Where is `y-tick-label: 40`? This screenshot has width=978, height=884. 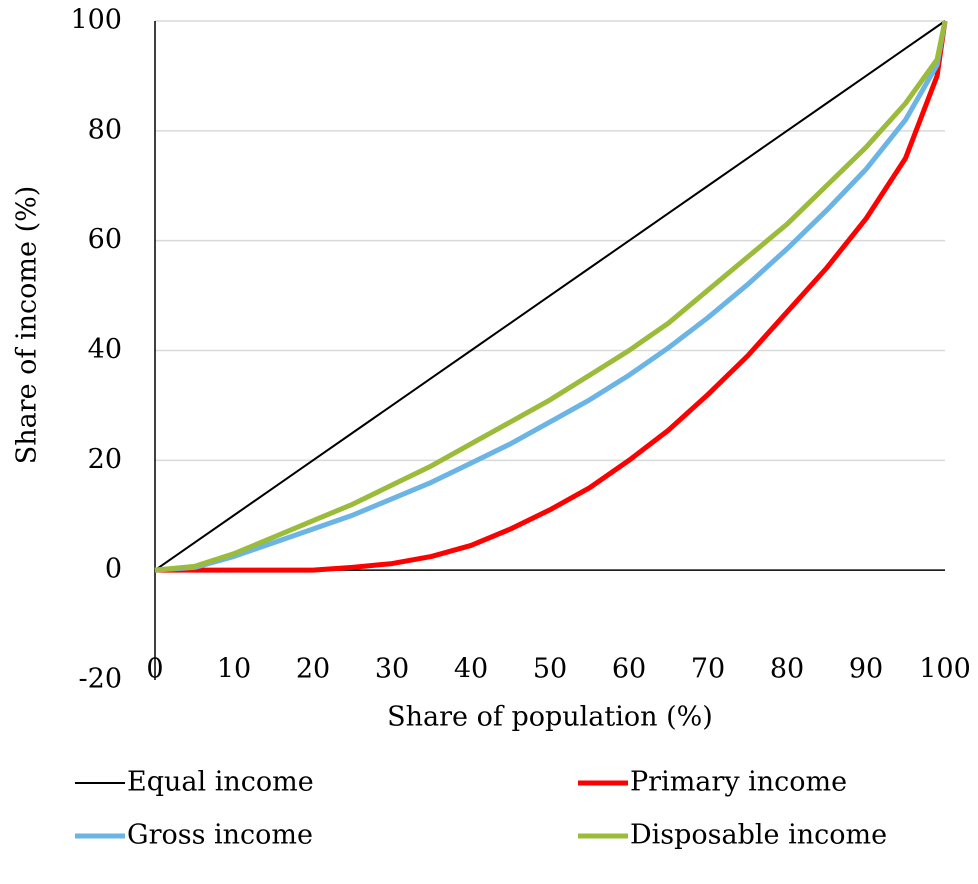 y-tick-label: 40 is located at coordinates (105, 349).